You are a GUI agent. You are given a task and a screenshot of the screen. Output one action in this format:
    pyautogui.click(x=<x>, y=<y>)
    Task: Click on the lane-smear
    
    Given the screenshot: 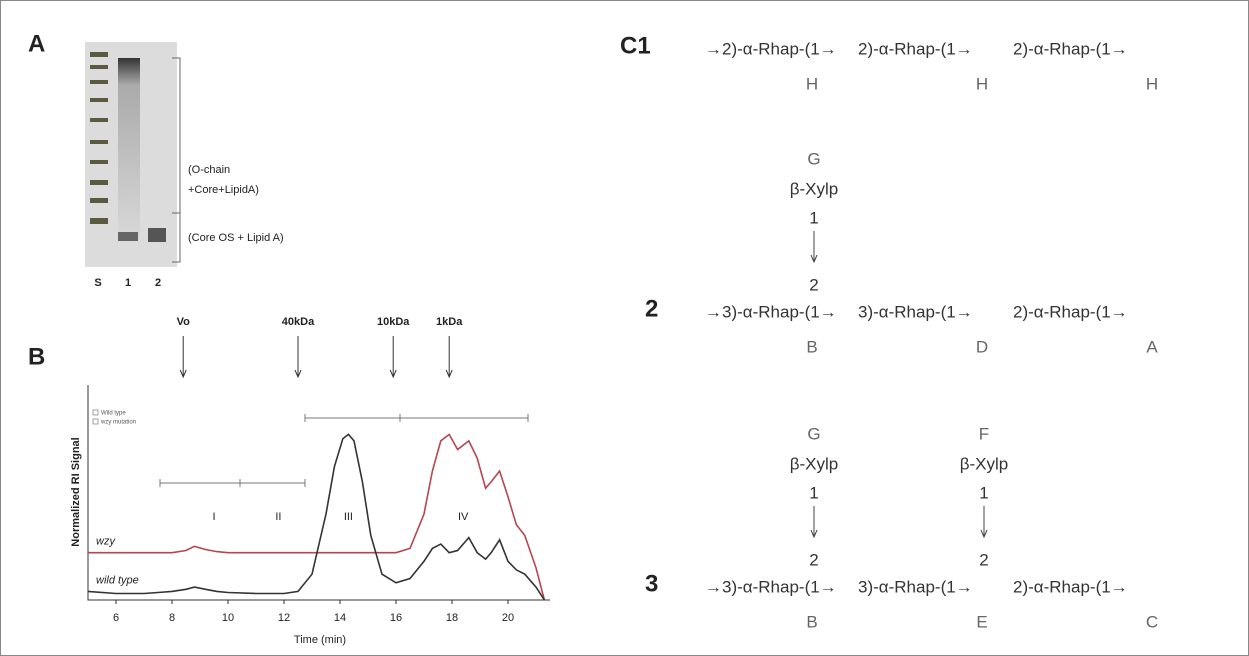 What is the action you would take?
    pyautogui.click(x=129, y=148)
    